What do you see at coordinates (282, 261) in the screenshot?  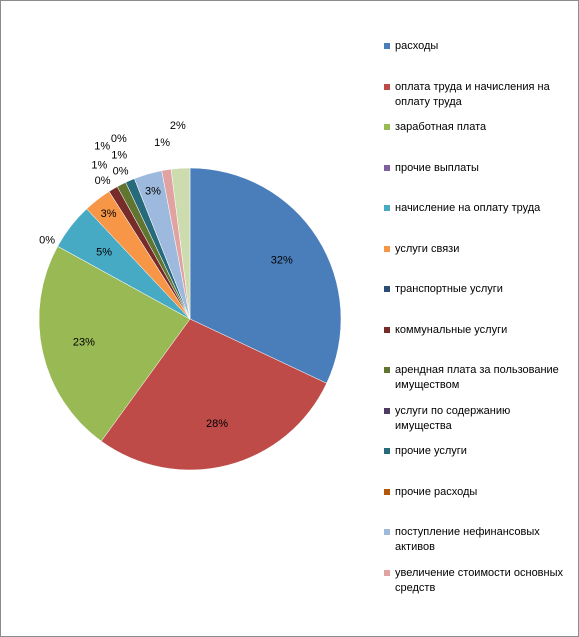 I see `data-label: 32%` at bounding box center [282, 261].